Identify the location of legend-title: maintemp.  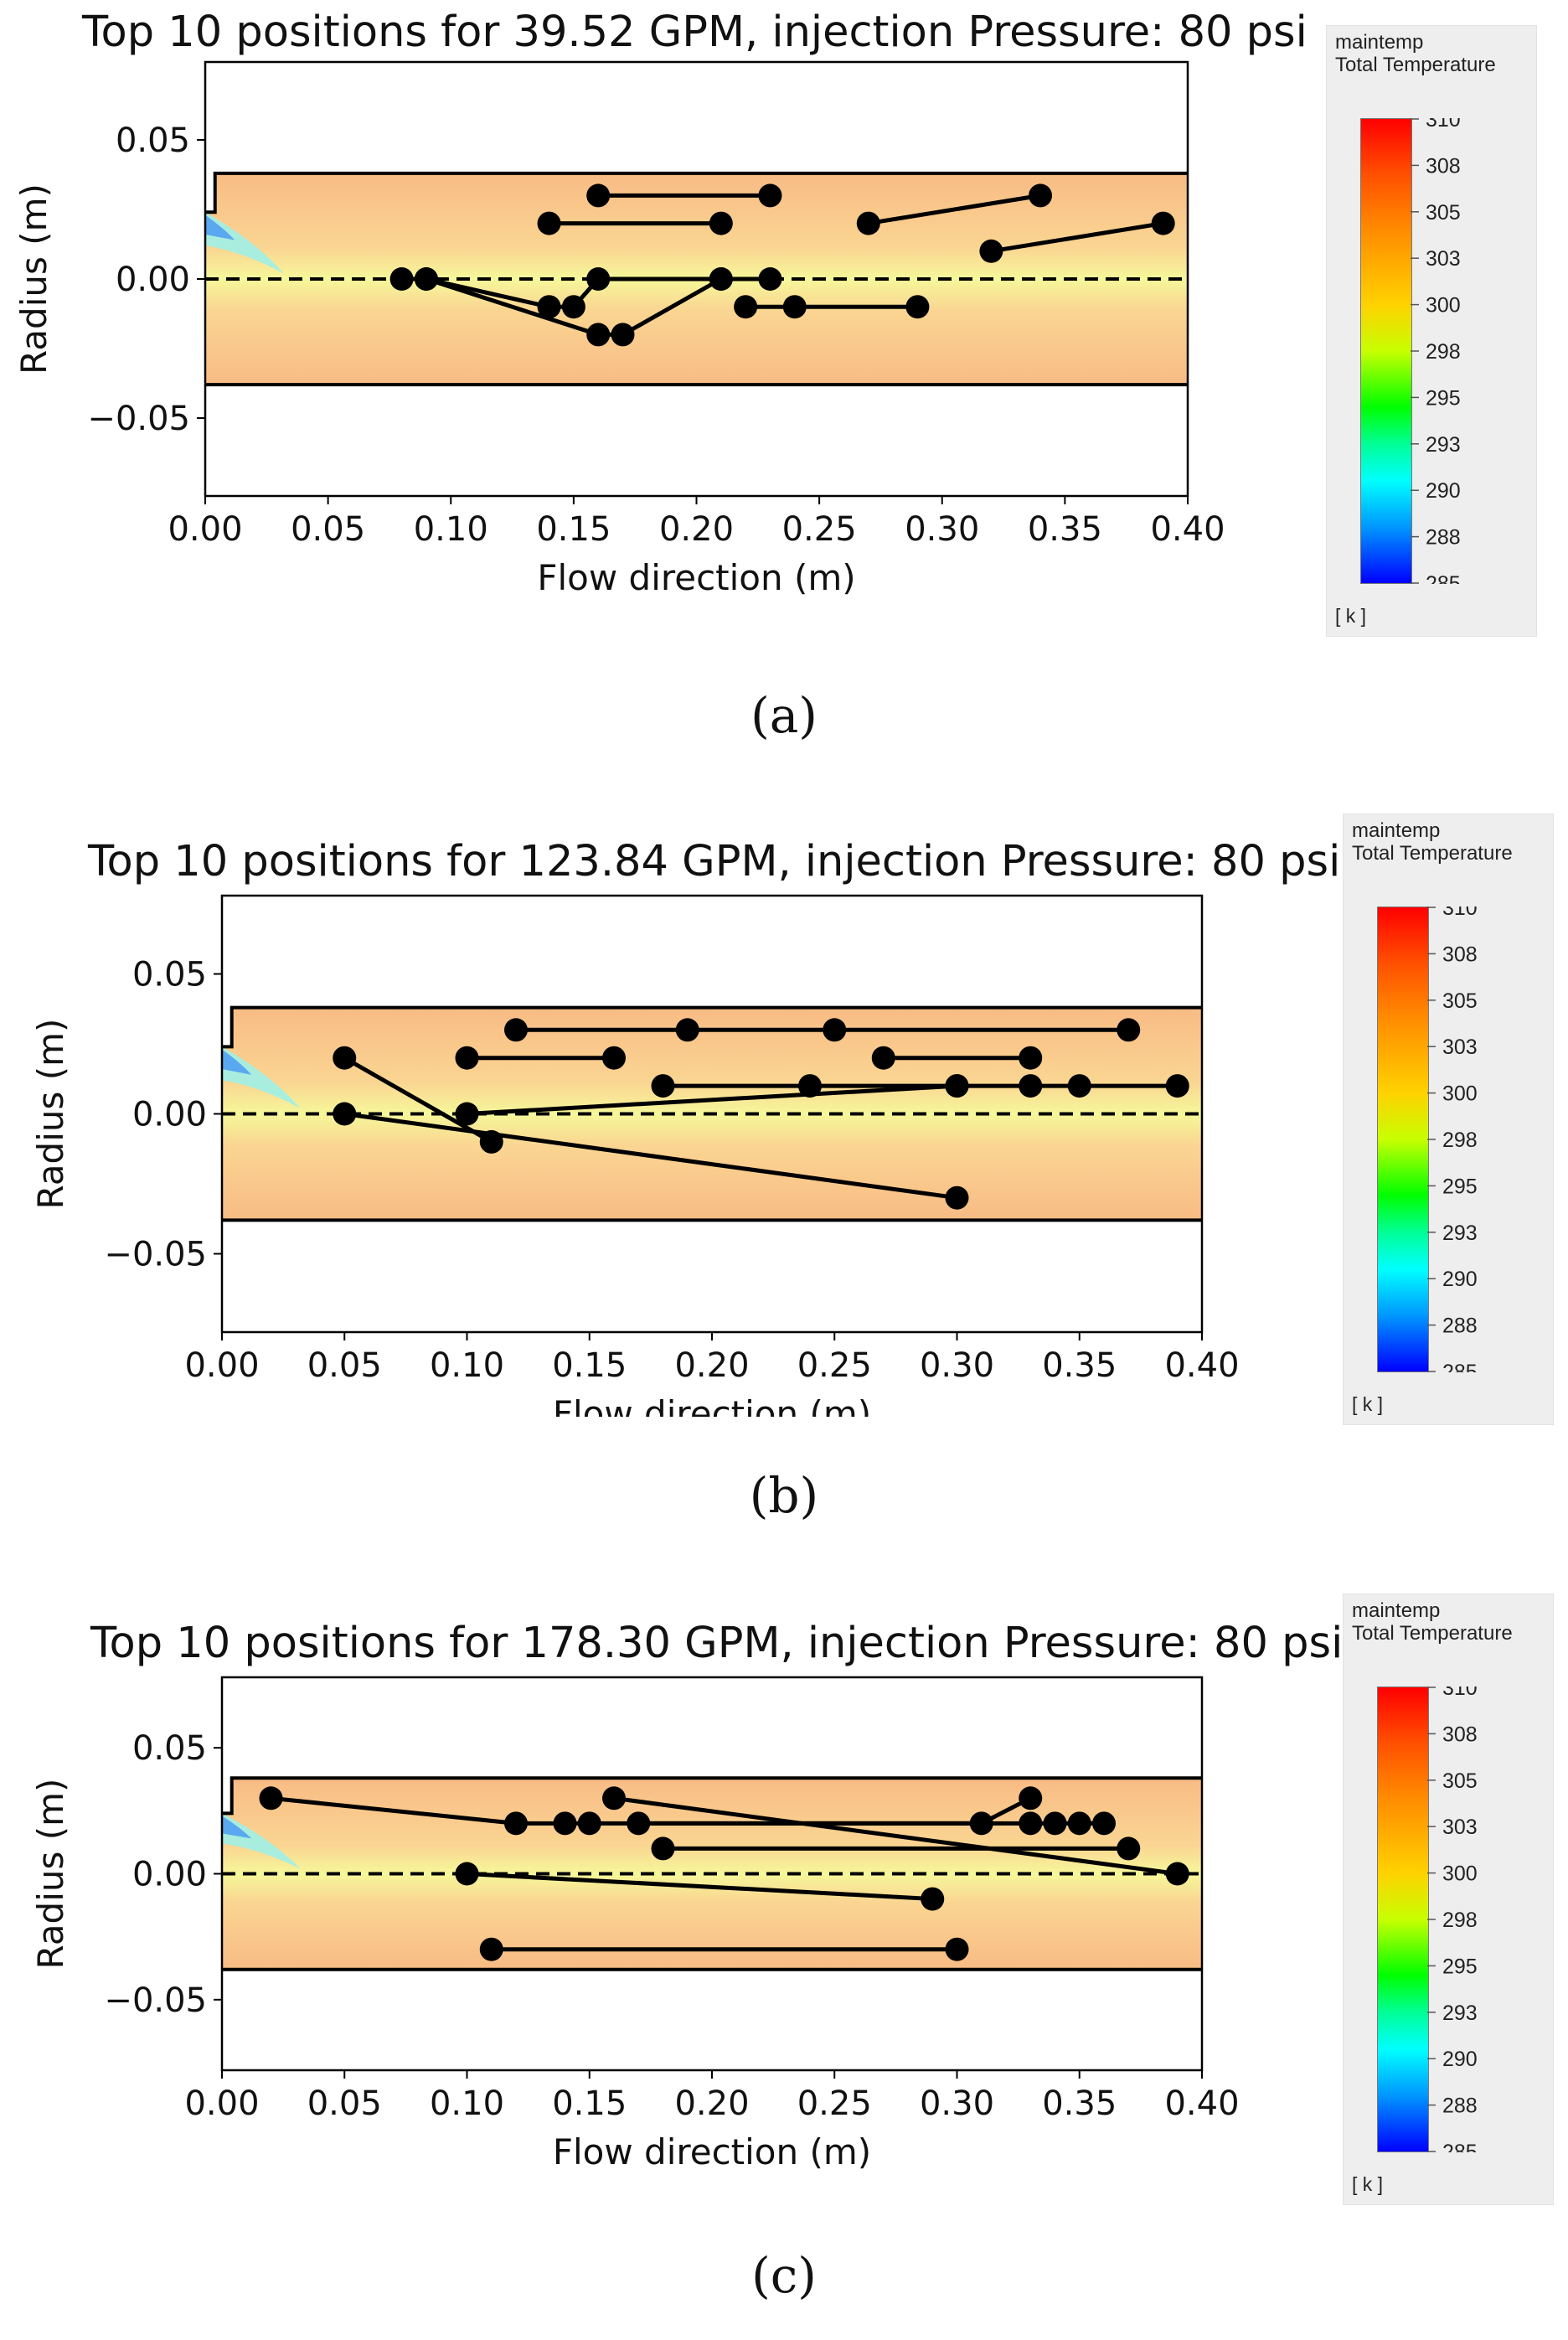
(1397, 830).